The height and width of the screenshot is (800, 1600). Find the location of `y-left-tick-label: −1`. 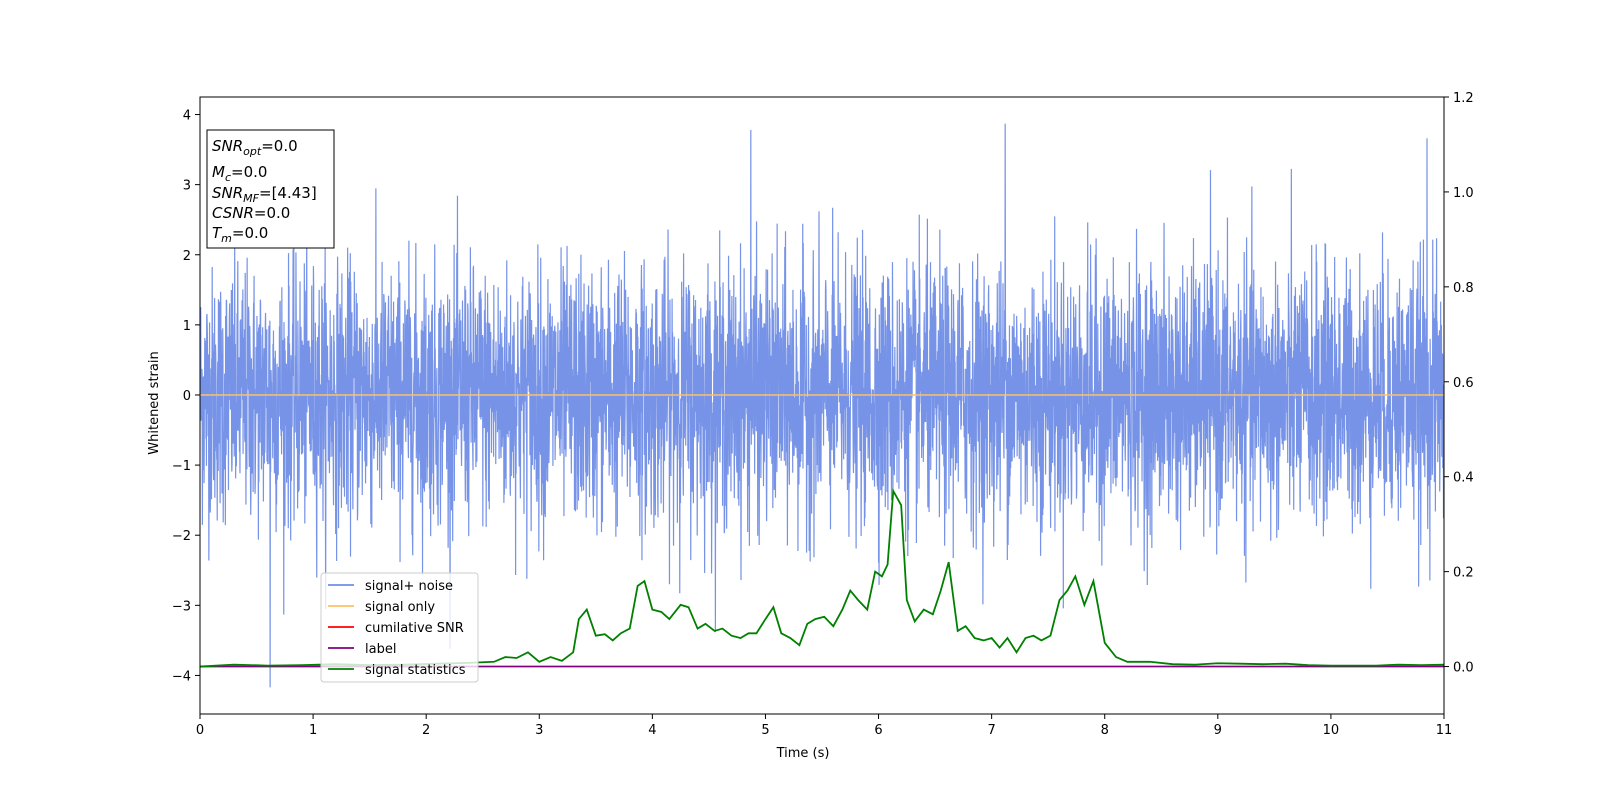

y-left-tick-label: −1 is located at coordinates (181, 466).